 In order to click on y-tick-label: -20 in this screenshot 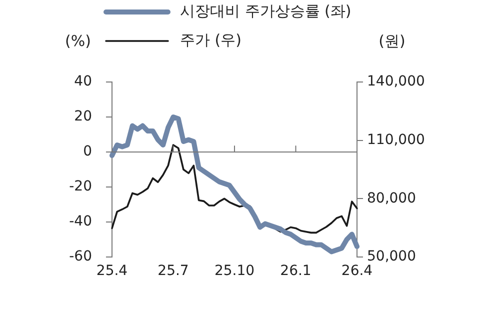, I will do `click(80, 186)`.